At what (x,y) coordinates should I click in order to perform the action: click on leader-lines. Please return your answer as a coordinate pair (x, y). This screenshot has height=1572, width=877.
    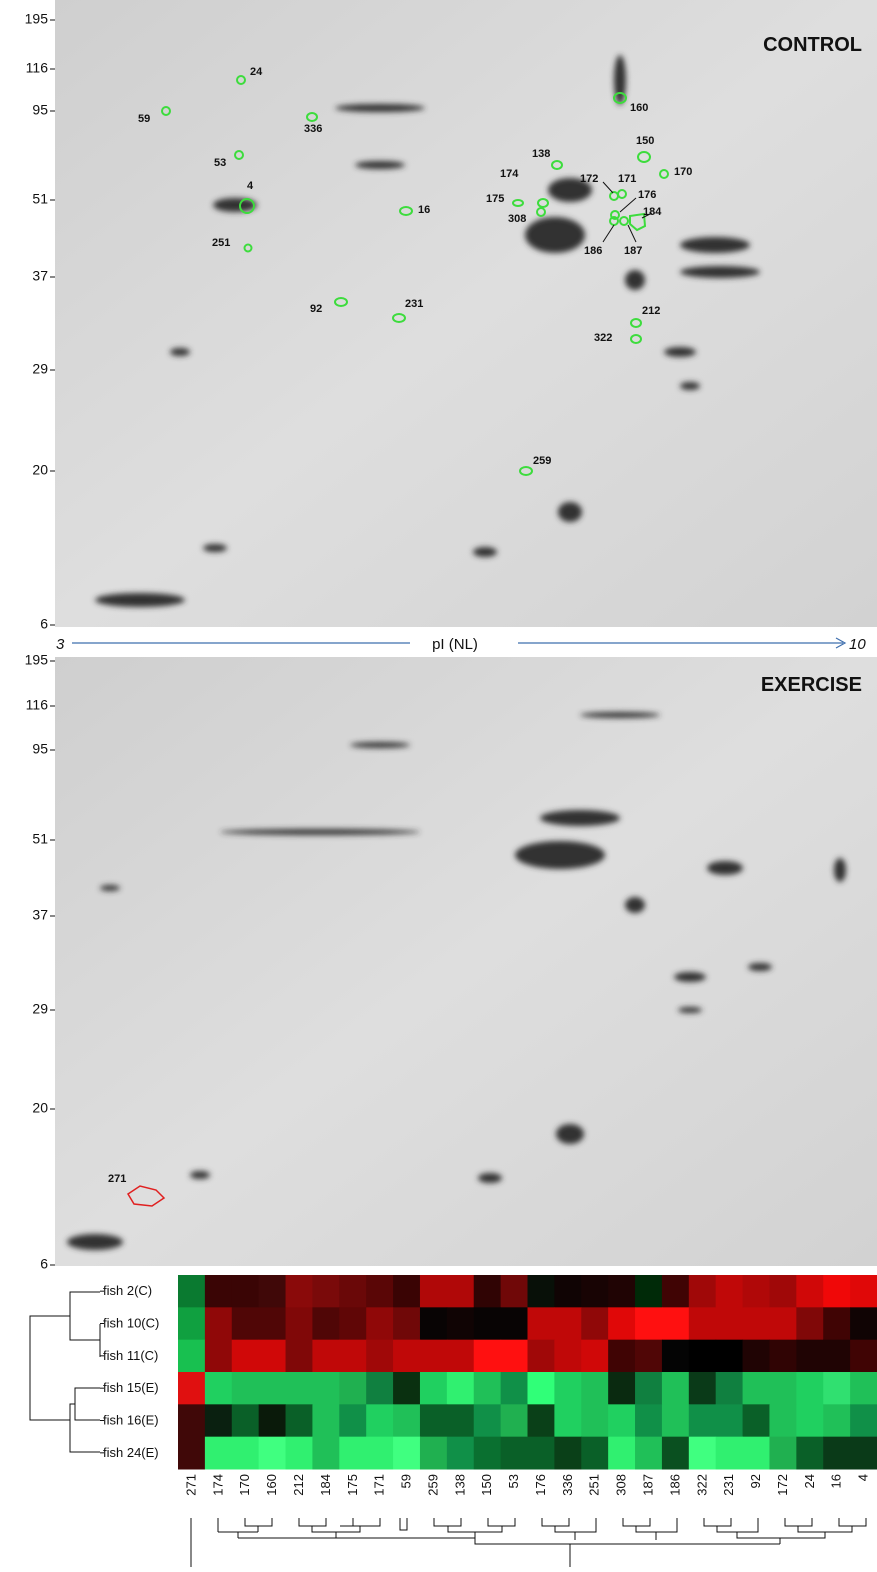
    Looking at the image, I should click on (627, 212).